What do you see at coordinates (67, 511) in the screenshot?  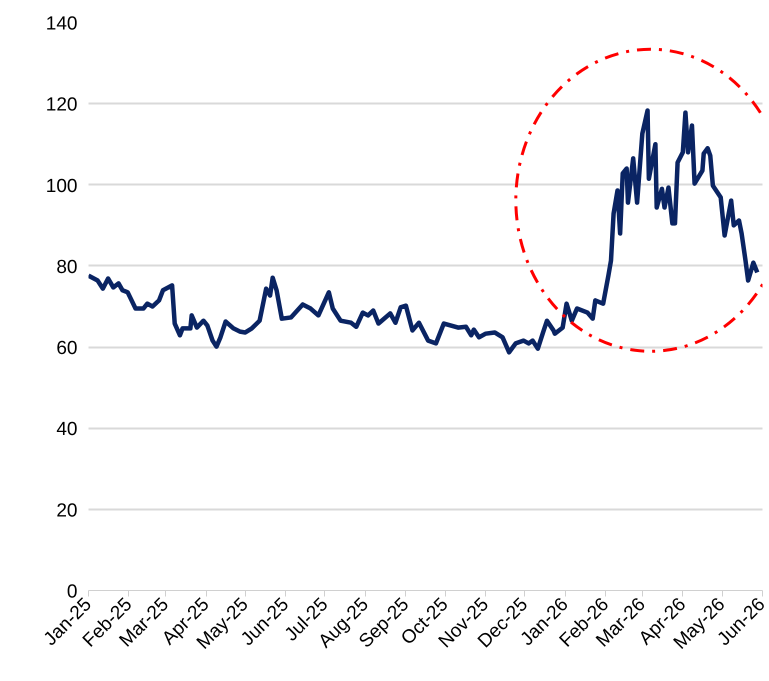 I see `y-tick-label: 20` at bounding box center [67, 511].